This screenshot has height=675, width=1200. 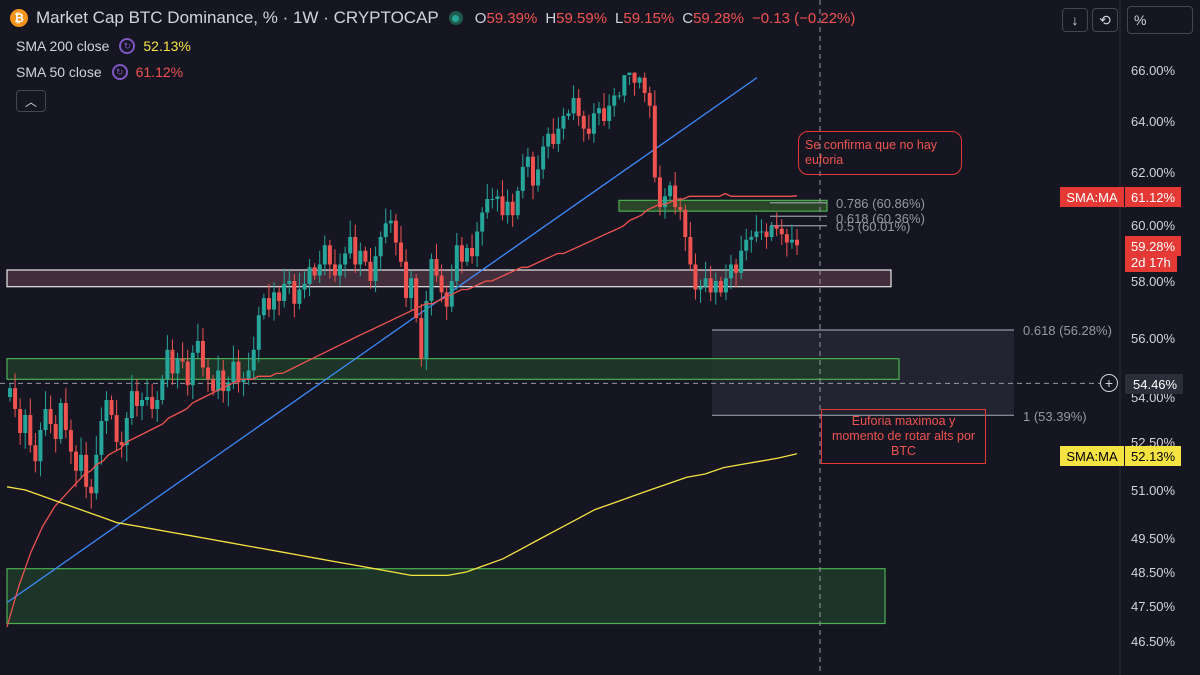 What do you see at coordinates (1153, 456) in the screenshot?
I see `sma200-price-label: 52.13%` at bounding box center [1153, 456].